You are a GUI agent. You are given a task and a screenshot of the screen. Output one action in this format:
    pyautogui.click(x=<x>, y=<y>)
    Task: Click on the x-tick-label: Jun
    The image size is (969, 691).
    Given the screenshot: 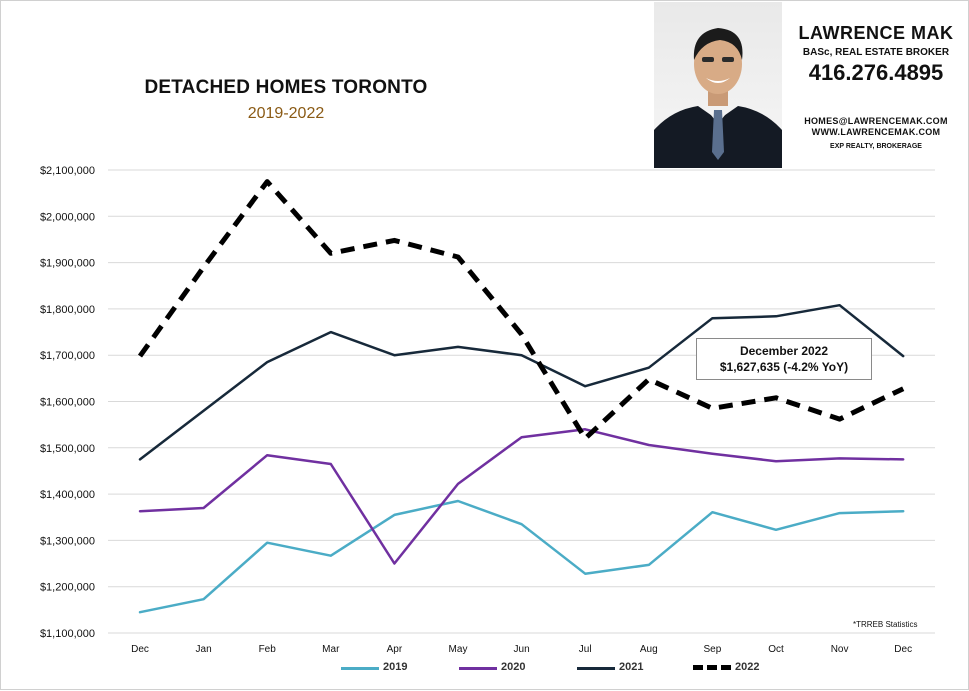 What is the action you would take?
    pyautogui.click(x=522, y=649)
    